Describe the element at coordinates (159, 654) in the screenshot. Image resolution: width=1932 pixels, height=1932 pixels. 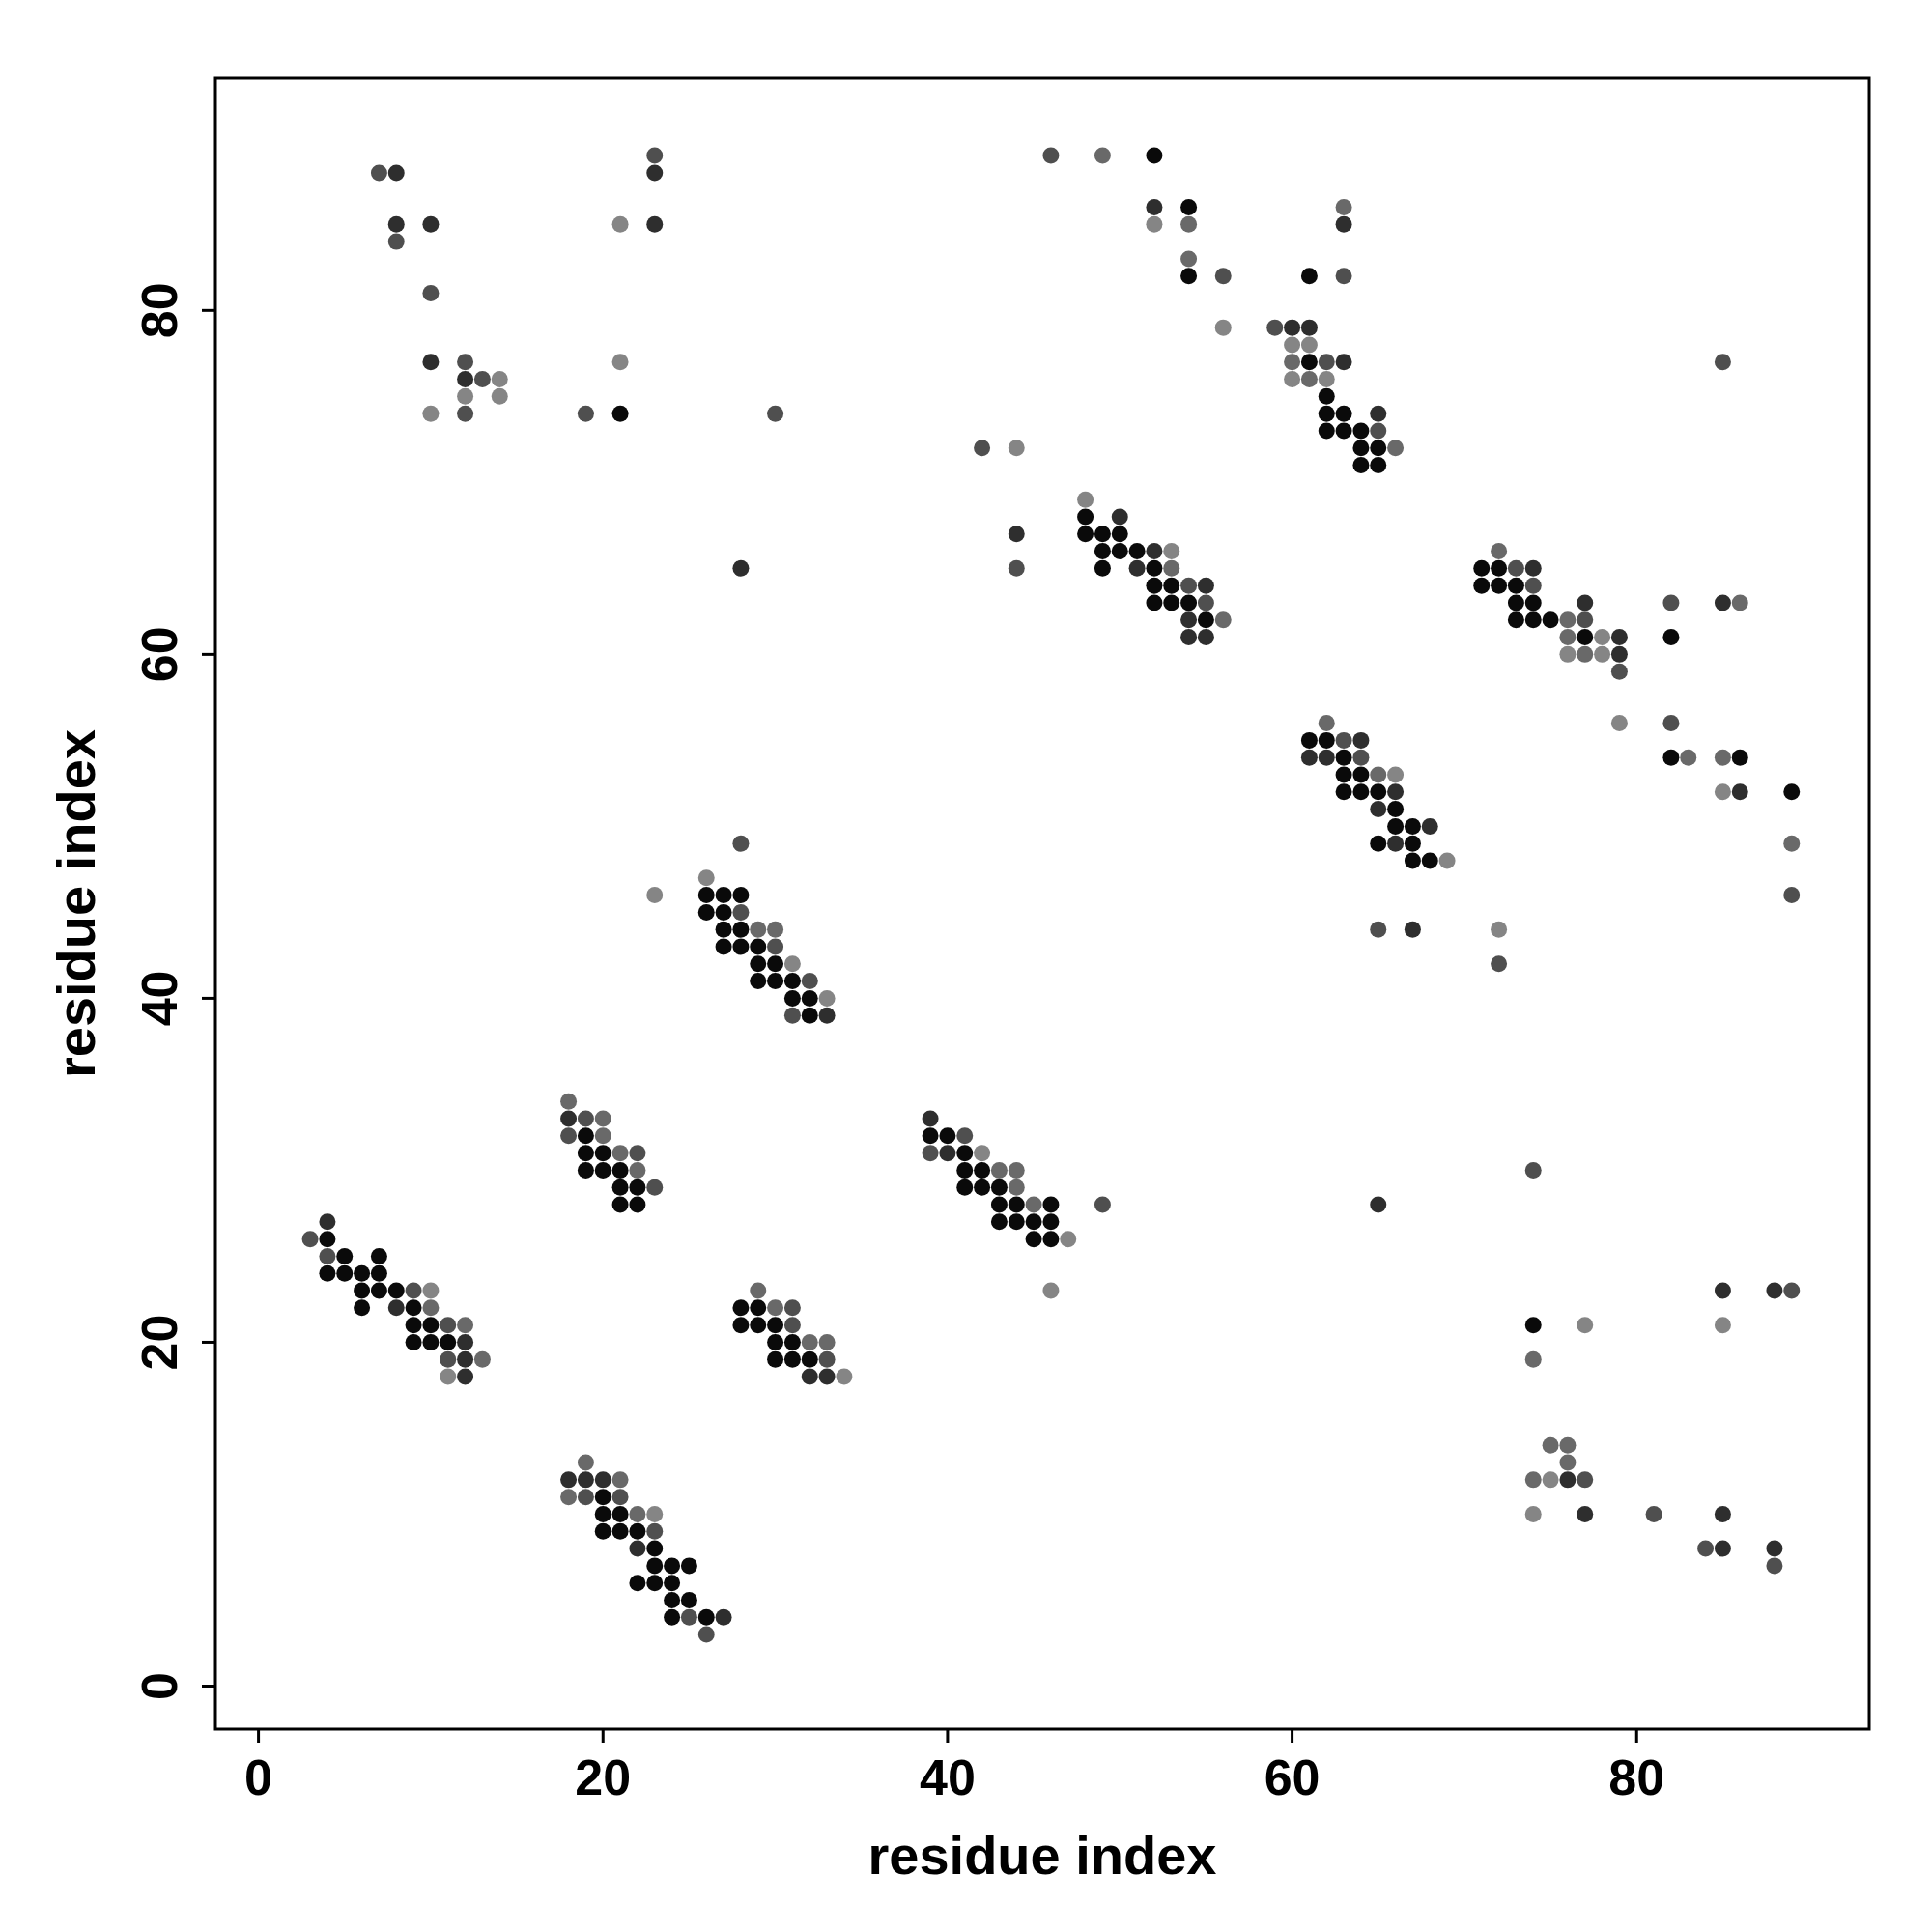
I see `y-tick-label: 60` at that location.